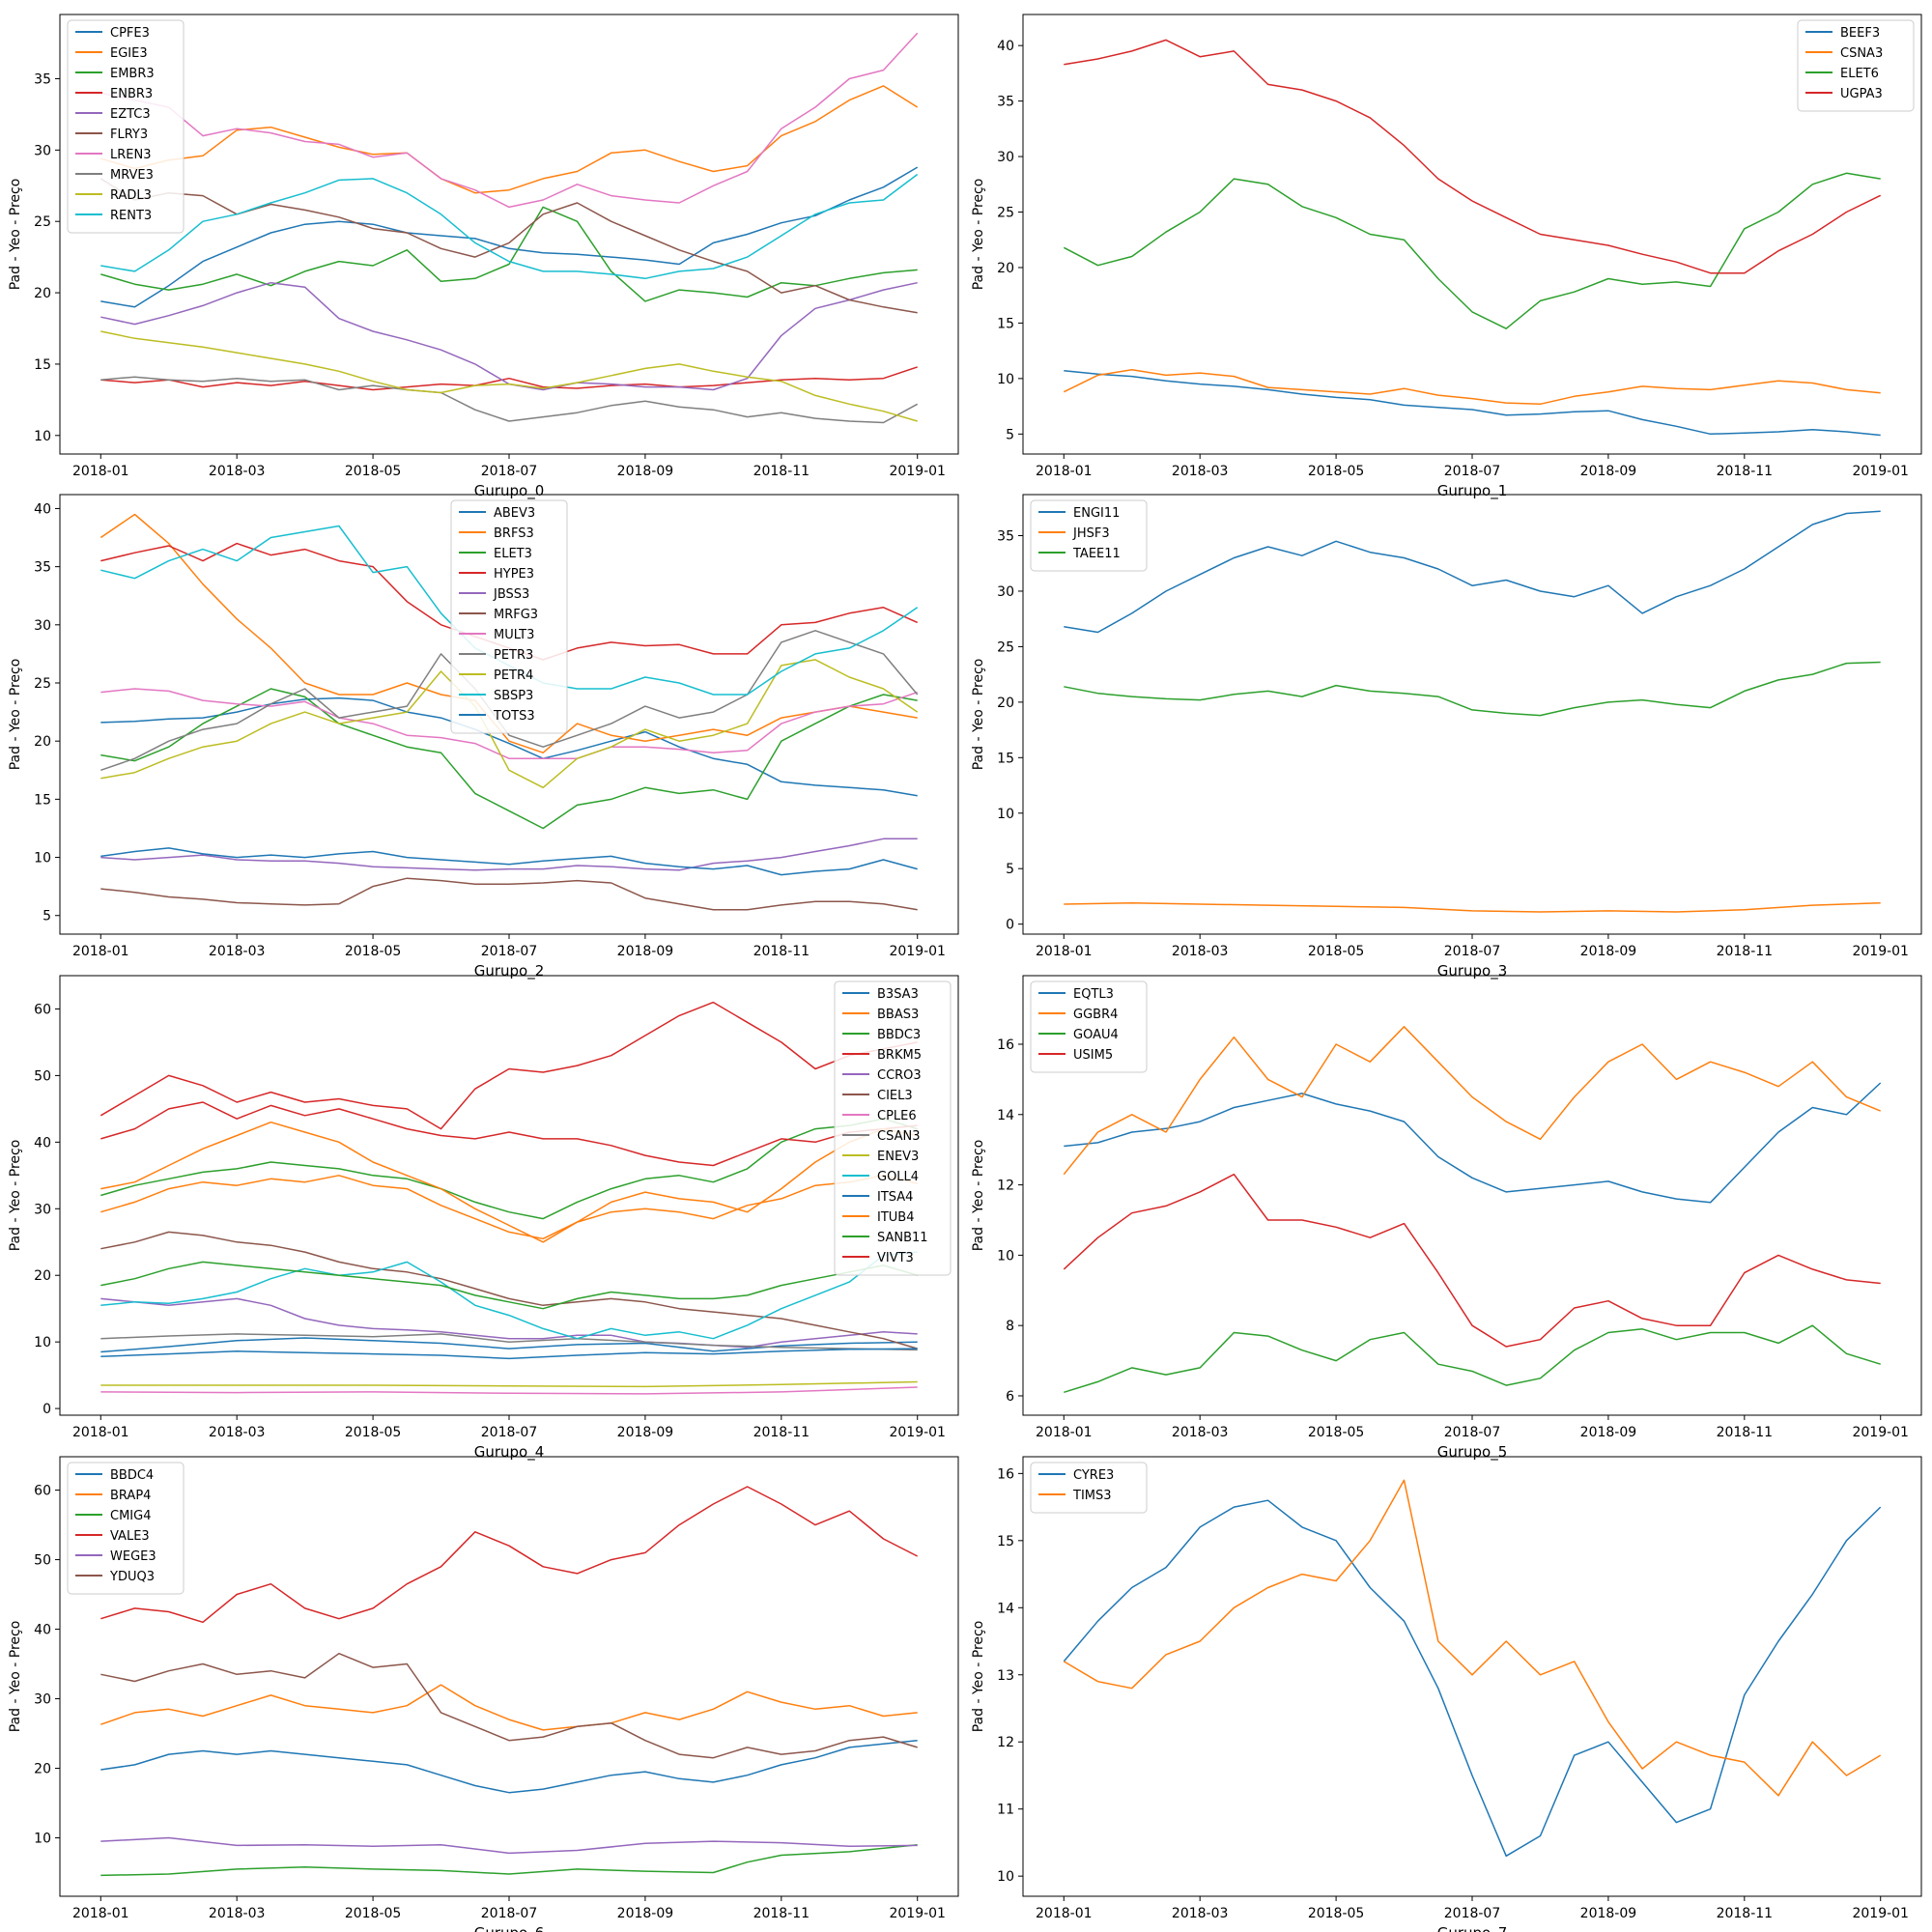  I want to click on y-tick-label: 20, so click(42, 1276).